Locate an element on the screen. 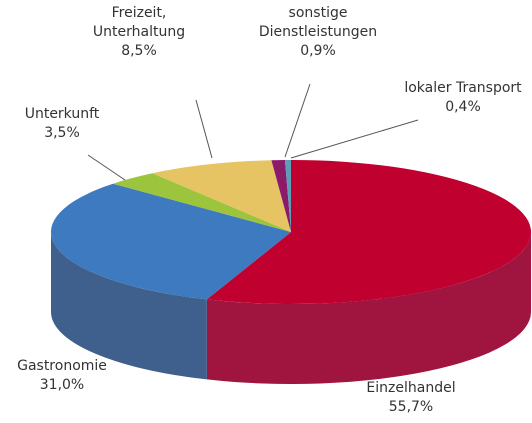 Image resolution: width=532 pixels, height=423 pixels. slice-label: Freizeit, Unterhaltung is located at coordinates (139, 22).